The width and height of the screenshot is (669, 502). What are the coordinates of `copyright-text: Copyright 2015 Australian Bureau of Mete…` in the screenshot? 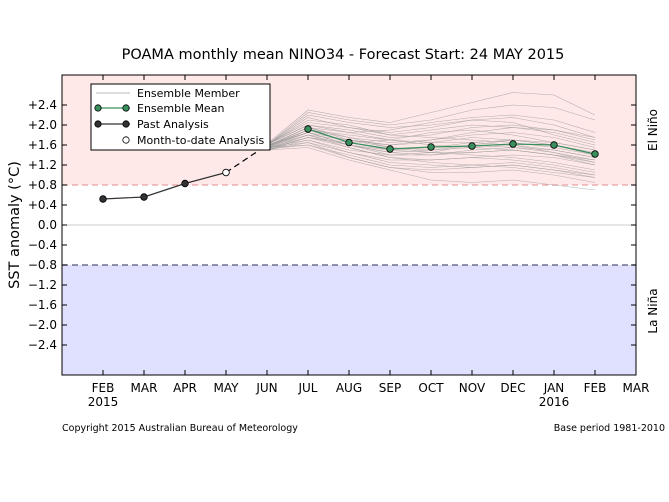 It's located at (180, 428).